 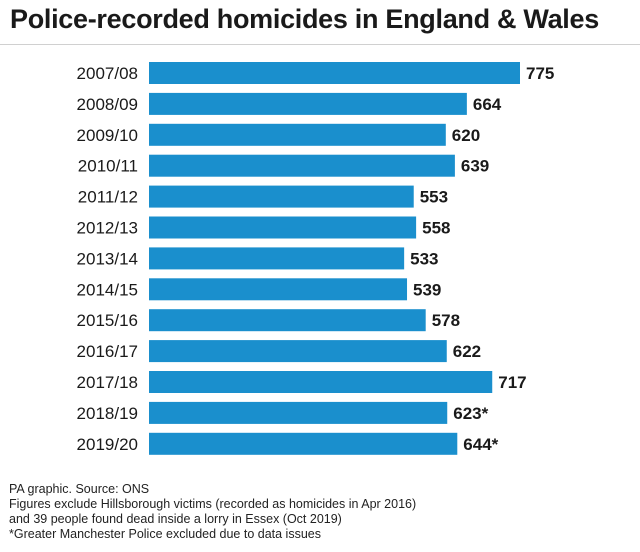 What do you see at coordinates (107, 258) in the screenshot?
I see `category-label: 2013/14` at bounding box center [107, 258].